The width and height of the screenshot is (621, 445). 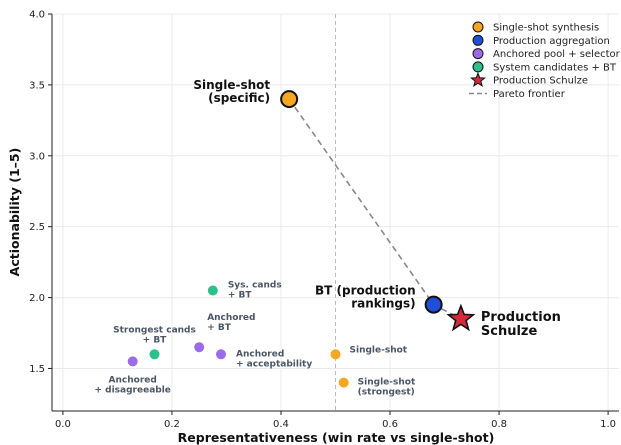 What do you see at coordinates (37, 369) in the screenshot?
I see `y-tick-label: 1.5` at bounding box center [37, 369].